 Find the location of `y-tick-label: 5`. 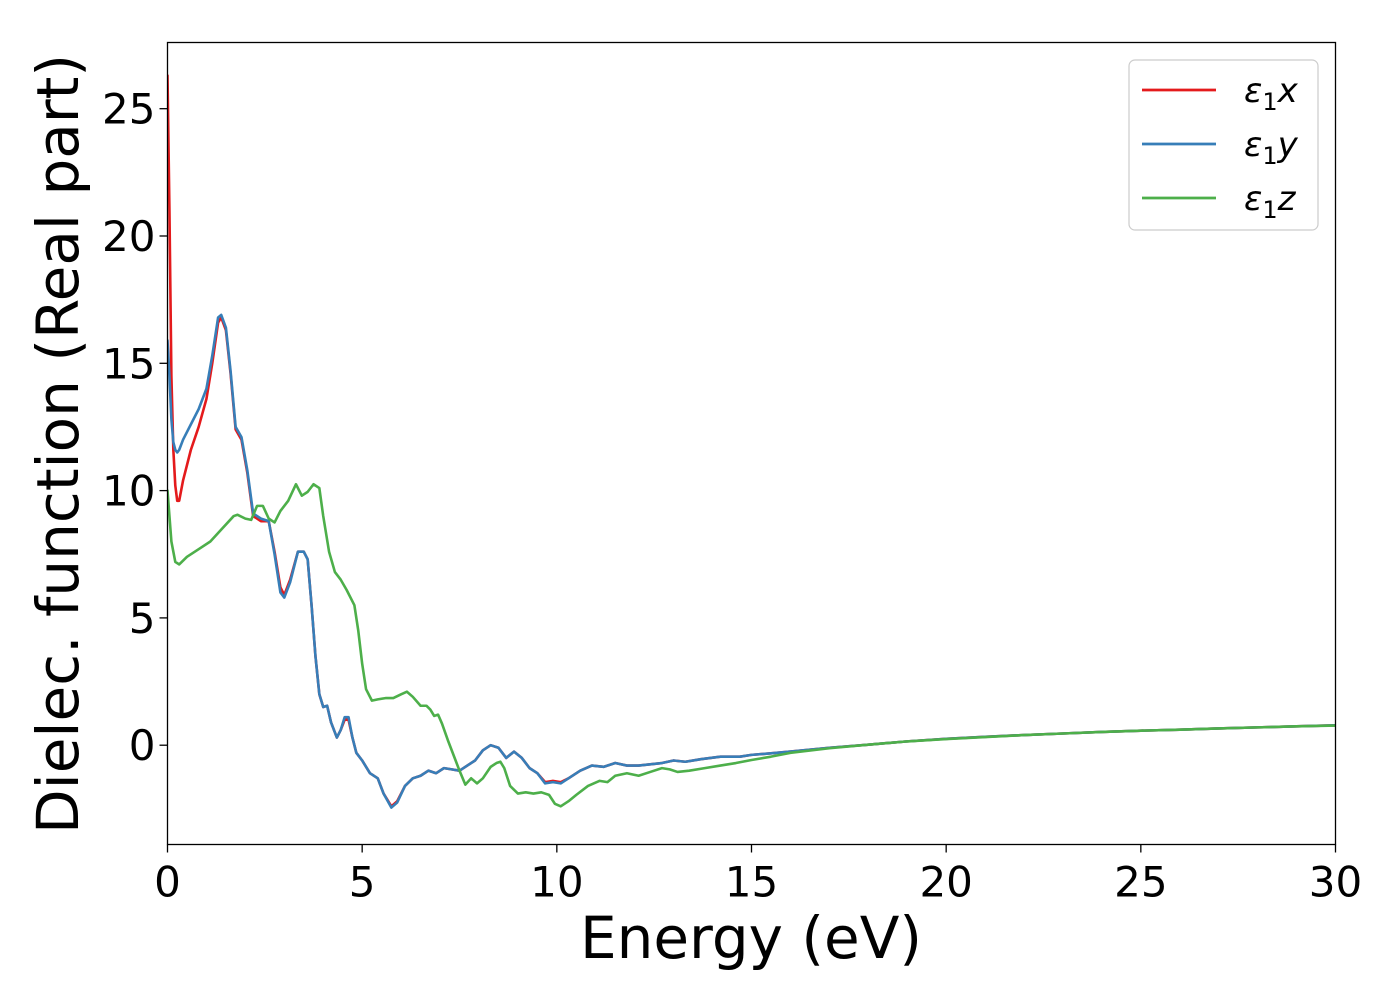

y-tick-label: 5 is located at coordinates (142, 618).